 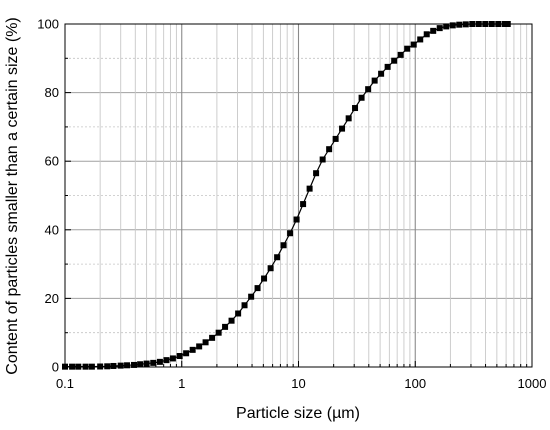 I want to click on y-tick-label: 100, so click(x=48, y=24).